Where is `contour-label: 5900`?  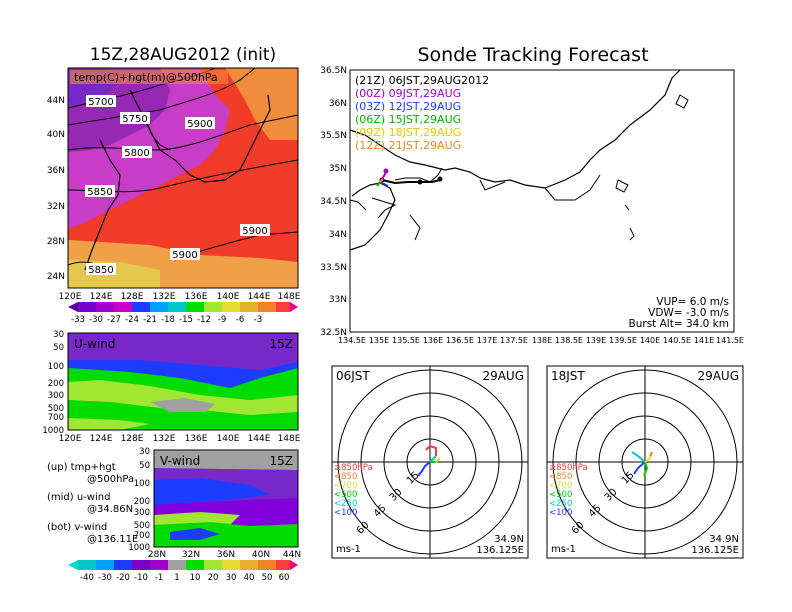
contour-label: 5900 is located at coordinates (254, 231).